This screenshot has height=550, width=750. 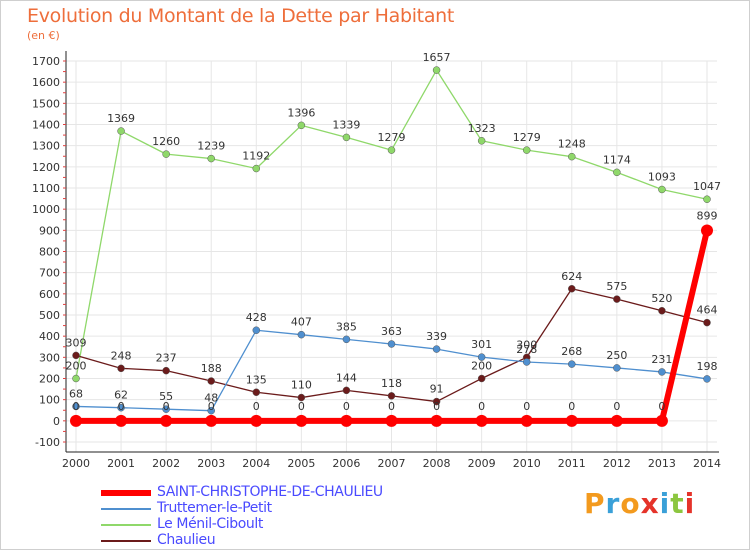 What do you see at coordinates (481, 366) in the screenshot?
I see `data-label: 200` at bounding box center [481, 366].